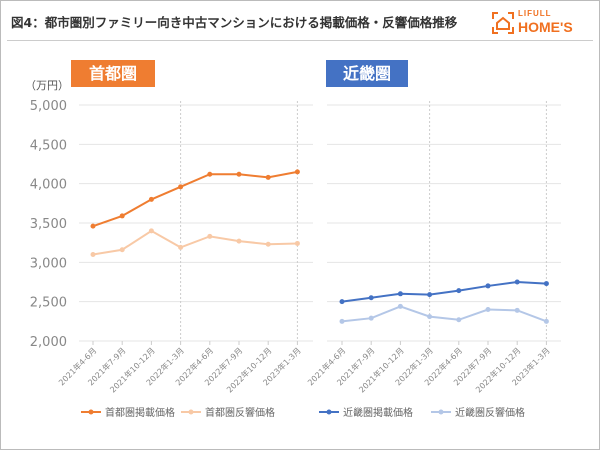 The width and height of the screenshot is (600, 450). Describe the element at coordinates (503, 23) in the screenshot. I see `house-icon` at that location.